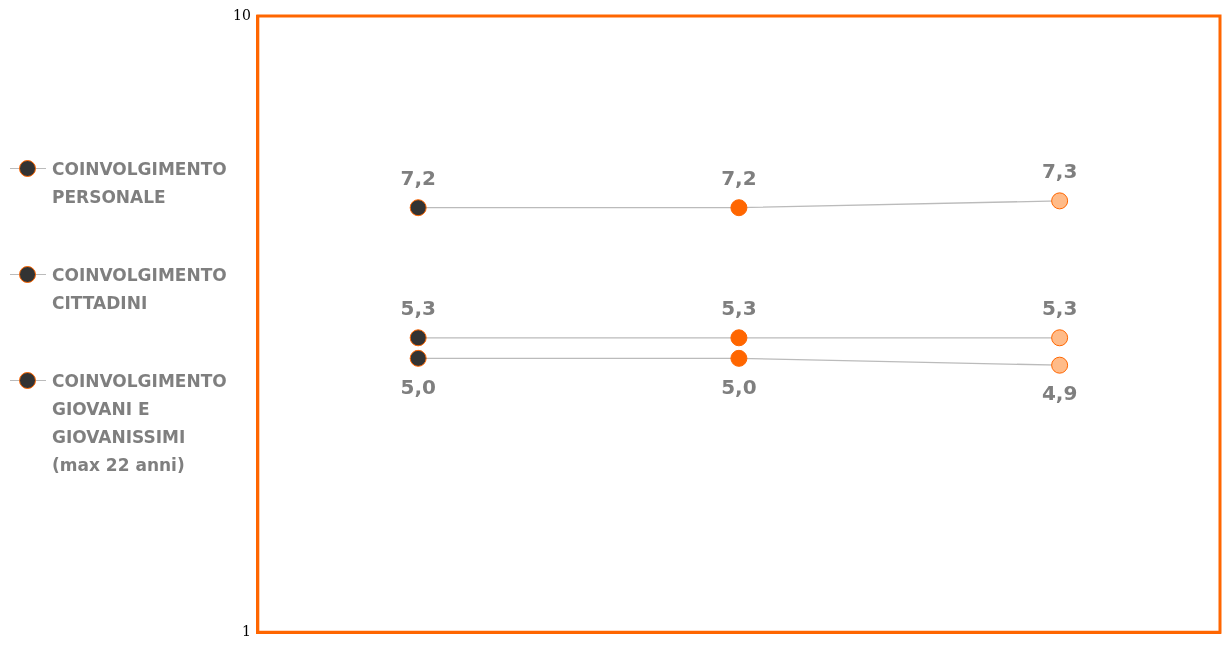 The image size is (1229, 659). Describe the element at coordinates (140, 423) in the screenshot. I see `legend-label: COINVOLGIMENTO GIOVANI E GIOVANISSIMI (max 22 anni)` at that location.